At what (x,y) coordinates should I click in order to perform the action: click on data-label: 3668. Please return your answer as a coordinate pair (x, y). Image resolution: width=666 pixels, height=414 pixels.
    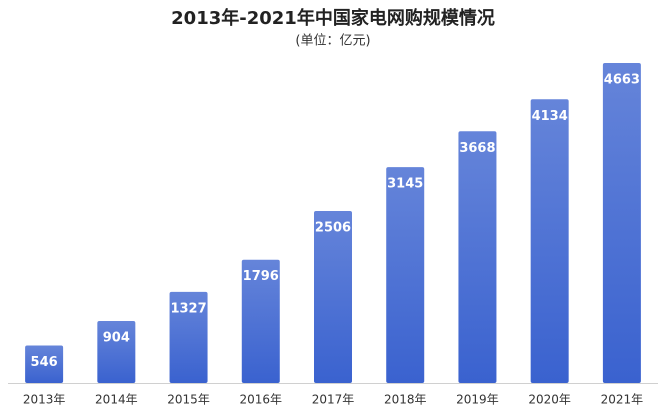
    Looking at the image, I should click on (477, 148).